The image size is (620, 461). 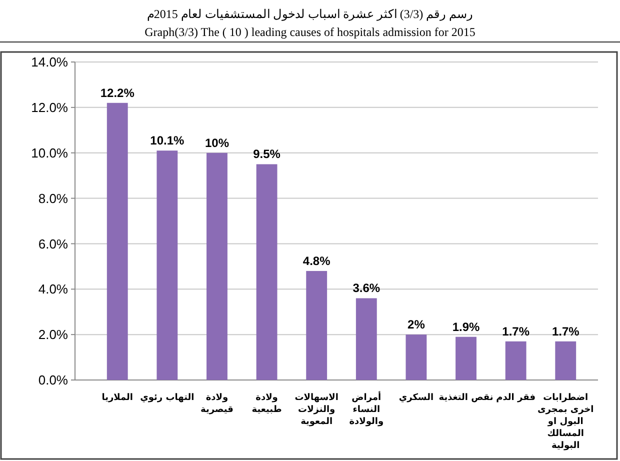 What do you see at coordinates (118, 398) in the screenshot?
I see `x-tick-label: الملاريا` at bounding box center [118, 398].